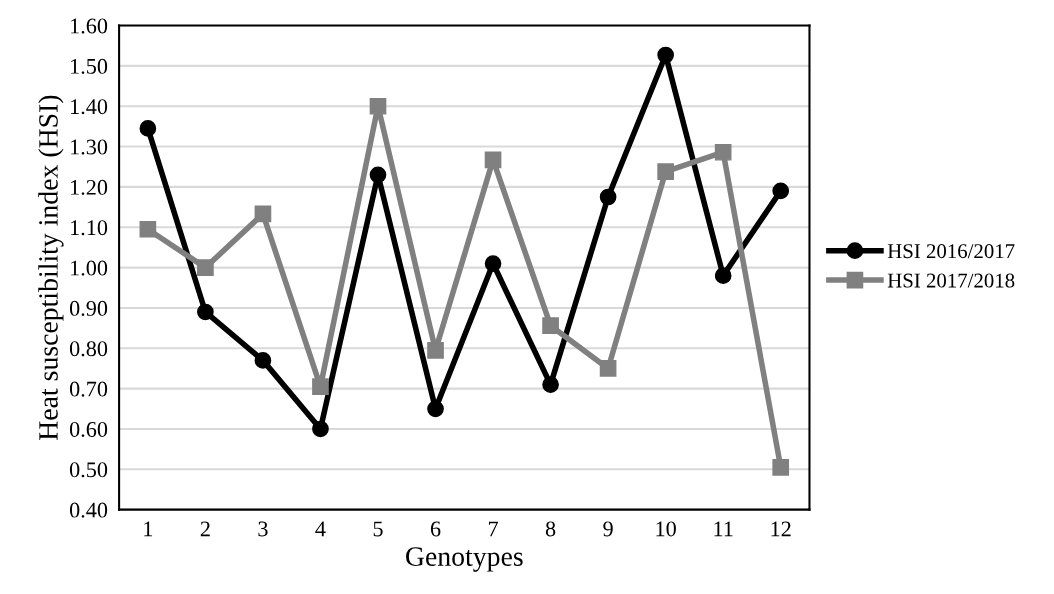 Image resolution: width=1054 pixels, height=594 pixels. Describe the element at coordinates (89, 268) in the screenshot. I see `y-tick-label: 1.00` at that location.